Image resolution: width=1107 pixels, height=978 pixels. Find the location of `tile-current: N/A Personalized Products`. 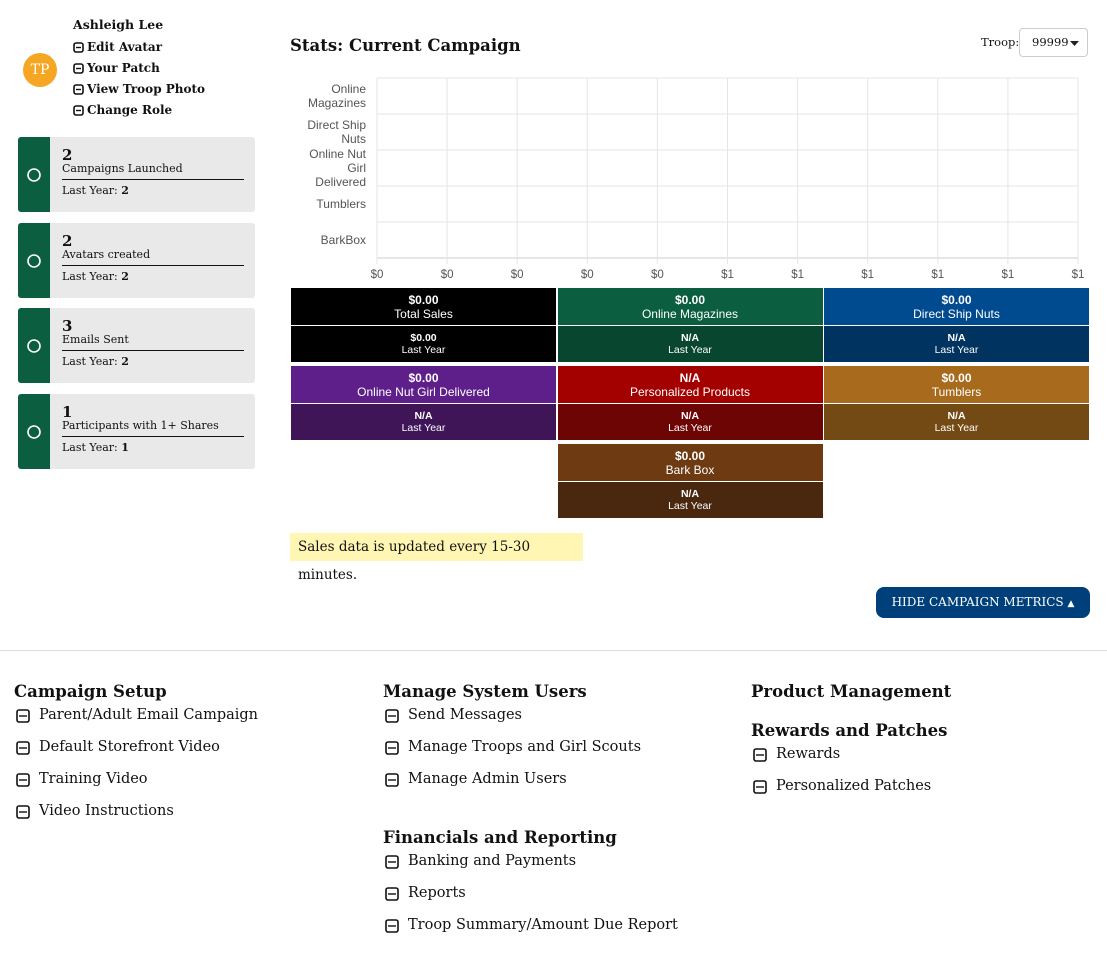

tile-current: N/A Personalized Products is located at coordinates (690, 384).